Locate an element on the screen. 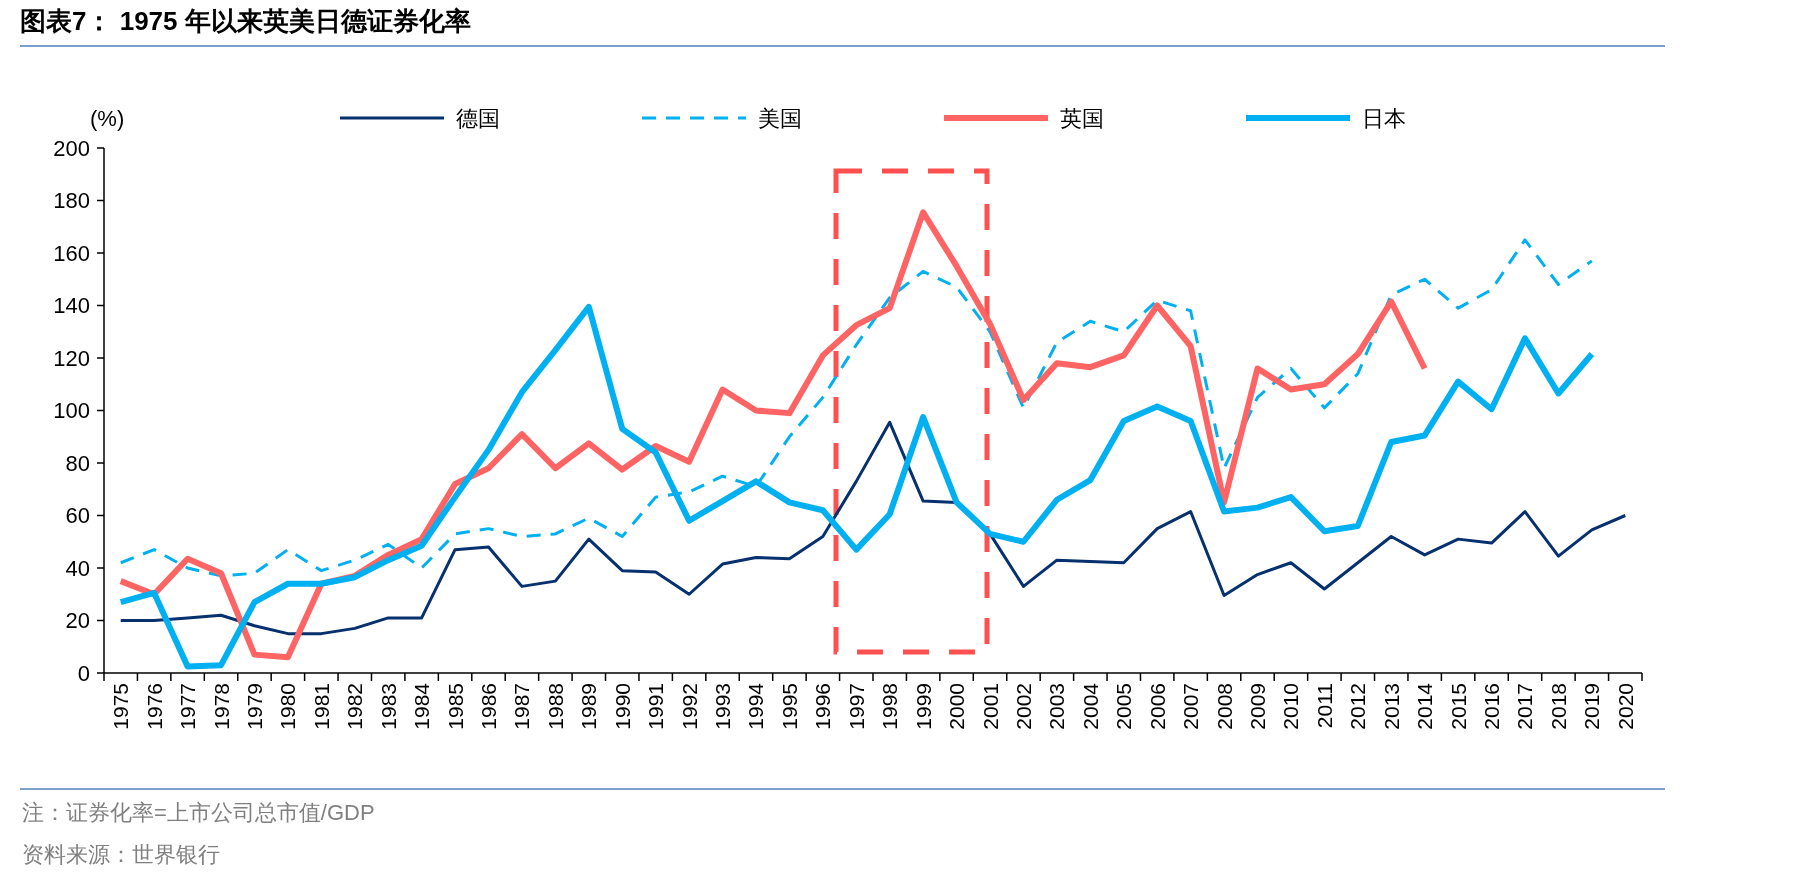  x-tick-label: 1997 is located at coordinates (856, 706).